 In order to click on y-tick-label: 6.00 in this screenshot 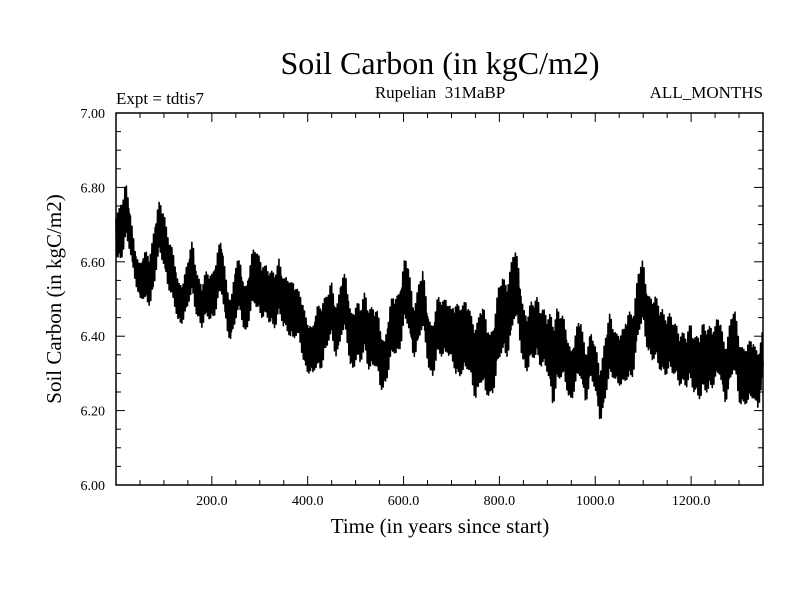, I will do `click(93, 486)`.